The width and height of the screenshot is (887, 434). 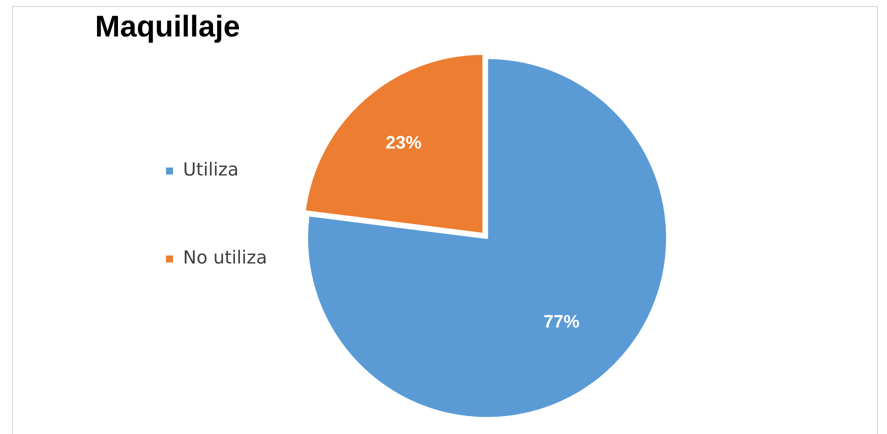 I want to click on data-label: 23%, so click(x=404, y=142).